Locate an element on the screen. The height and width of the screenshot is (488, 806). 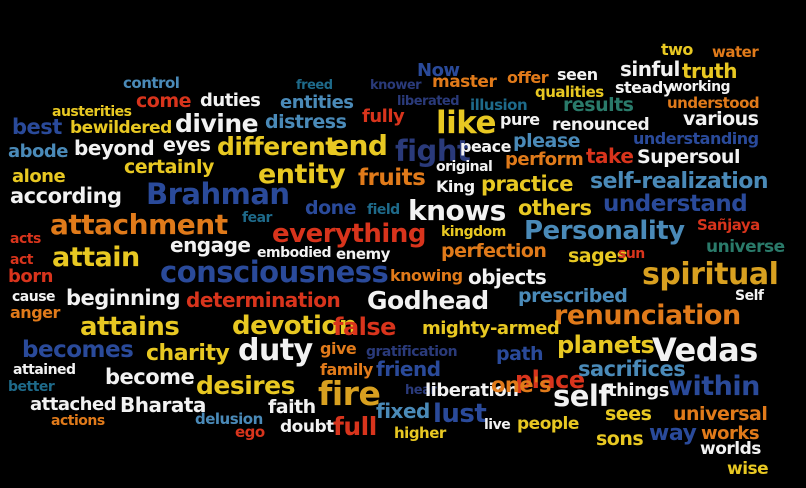
word: lust is located at coordinates (460, 414).